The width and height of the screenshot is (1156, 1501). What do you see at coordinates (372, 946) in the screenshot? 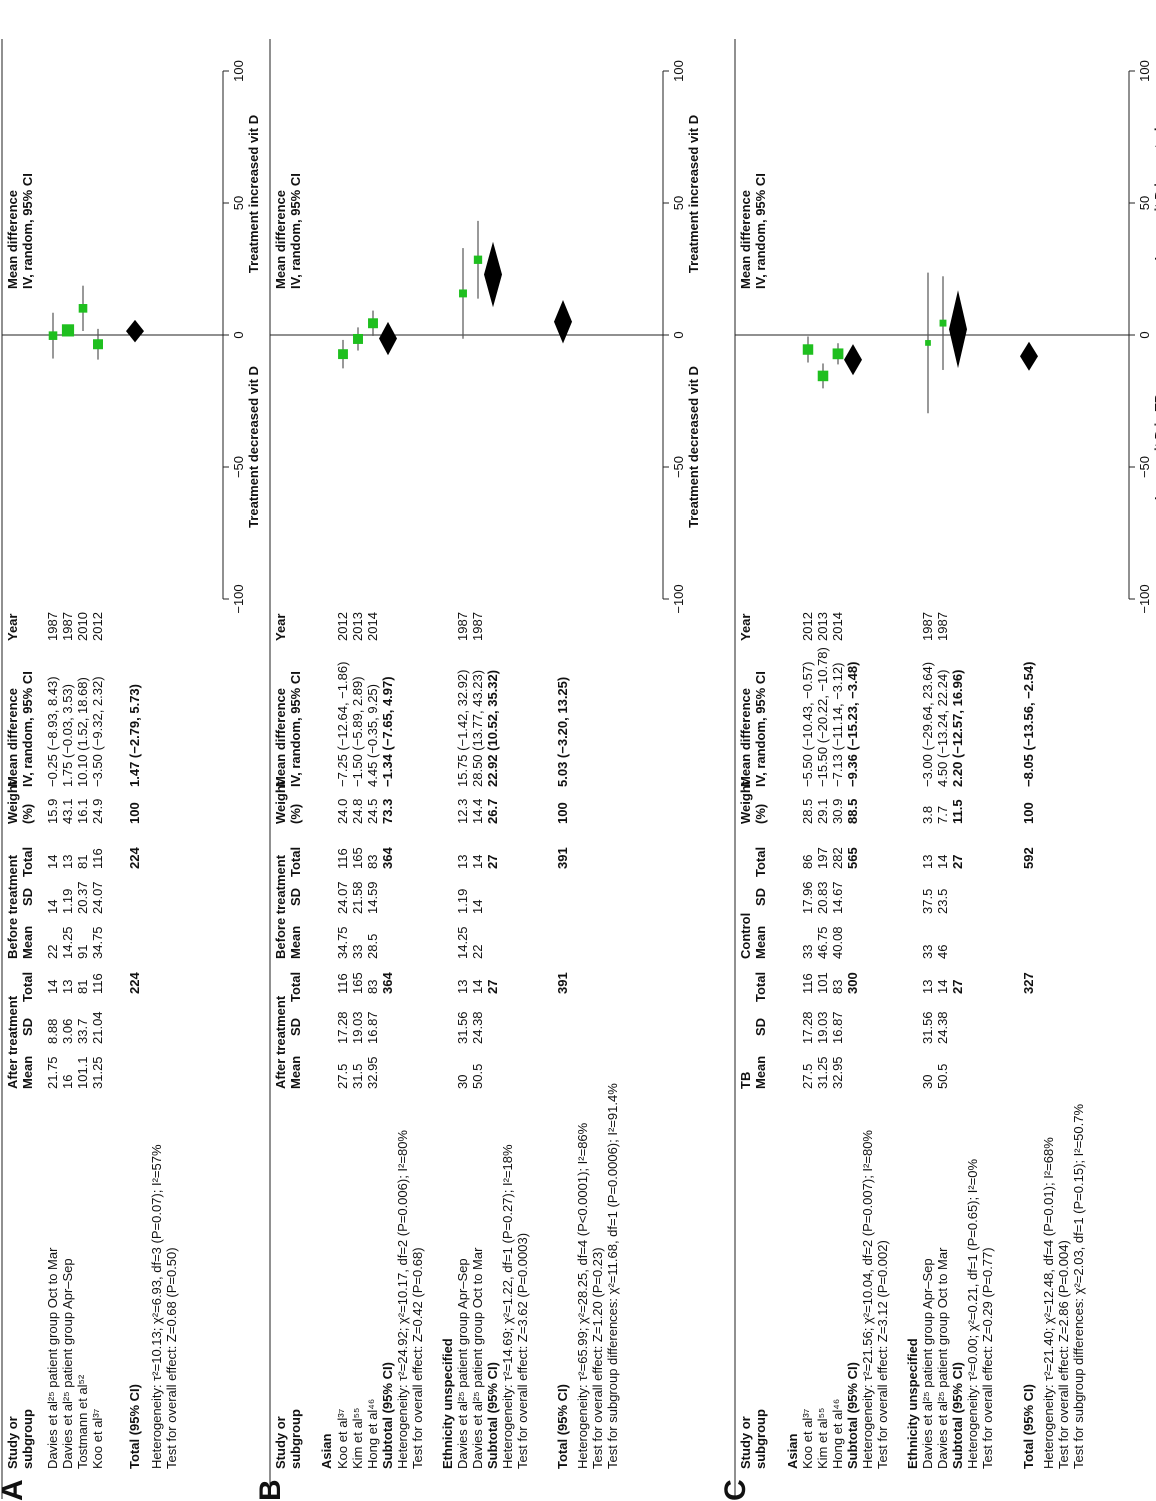
I see `group2-mean: 28.5` at bounding box center [372, 946].